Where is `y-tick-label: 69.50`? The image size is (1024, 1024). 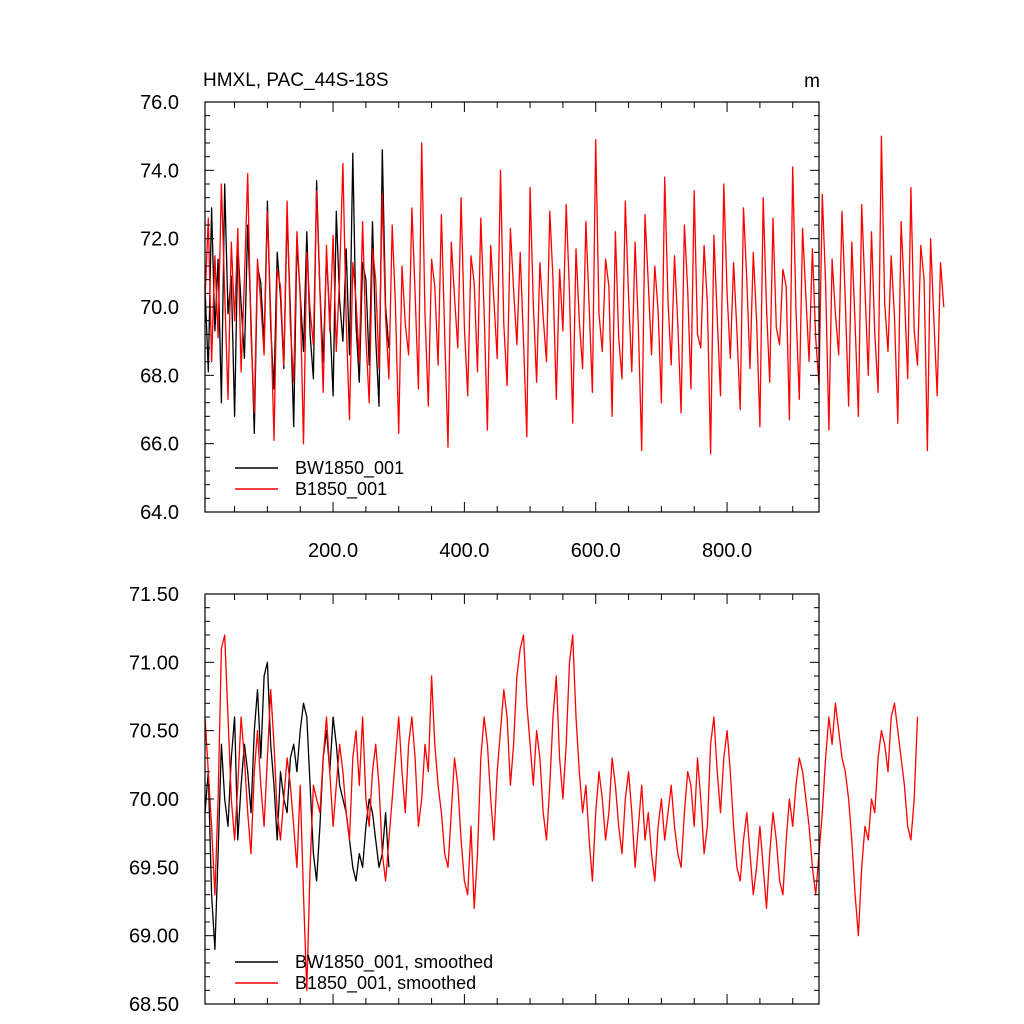
y-tick-label: 69.50 is located at coordinates (154, 868).